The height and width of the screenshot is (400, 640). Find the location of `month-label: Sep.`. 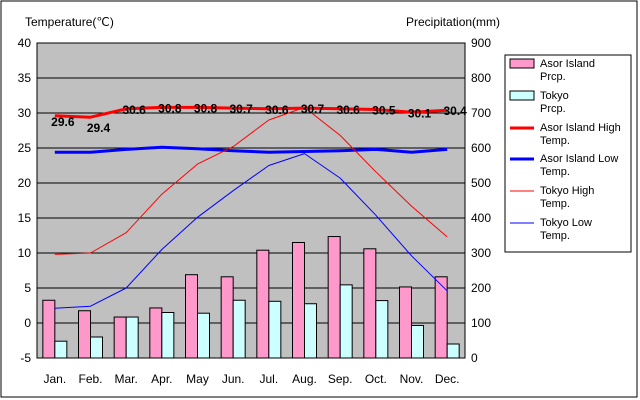

month-label: Sep. is located at coordinates (340, 379).